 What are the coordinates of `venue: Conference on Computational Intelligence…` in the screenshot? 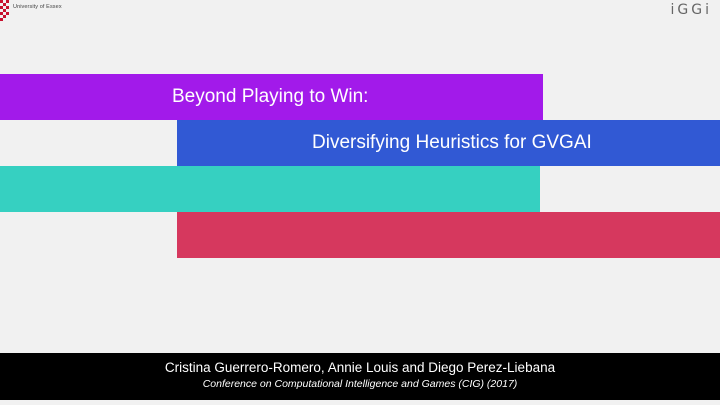 It's located at (360, 384).